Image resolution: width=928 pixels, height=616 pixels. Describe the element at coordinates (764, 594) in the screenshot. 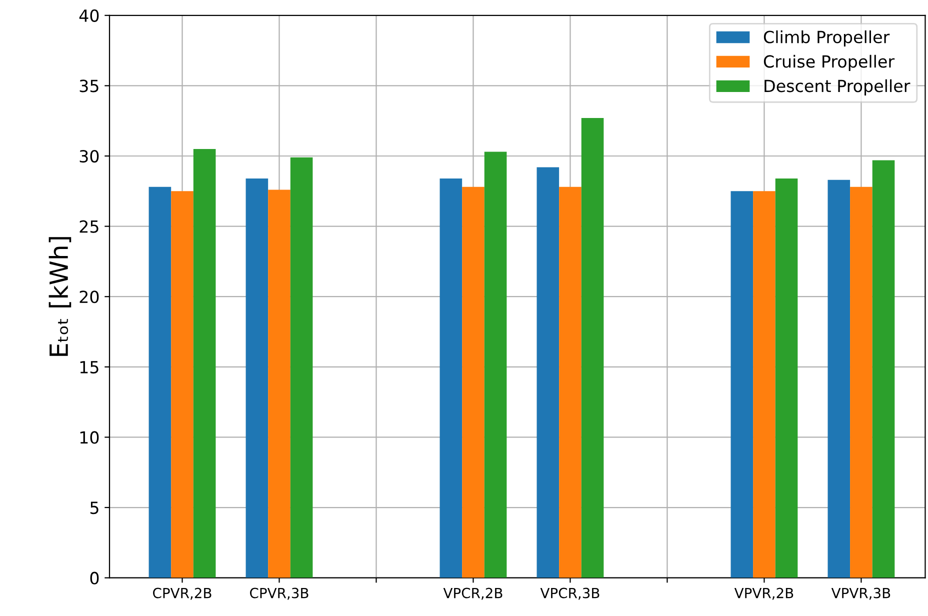

I see `x-tick-label: VPVR,2B` at that location.